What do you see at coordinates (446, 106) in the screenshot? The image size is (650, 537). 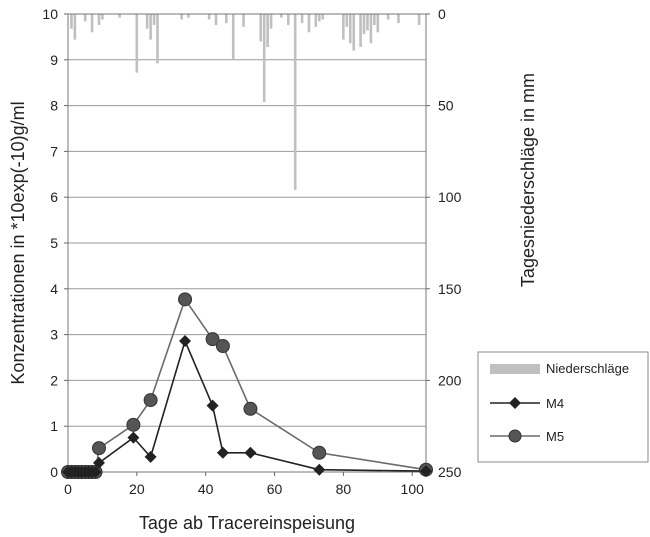 I see `right-tick-label: 50` at bounding box center [446, 106].